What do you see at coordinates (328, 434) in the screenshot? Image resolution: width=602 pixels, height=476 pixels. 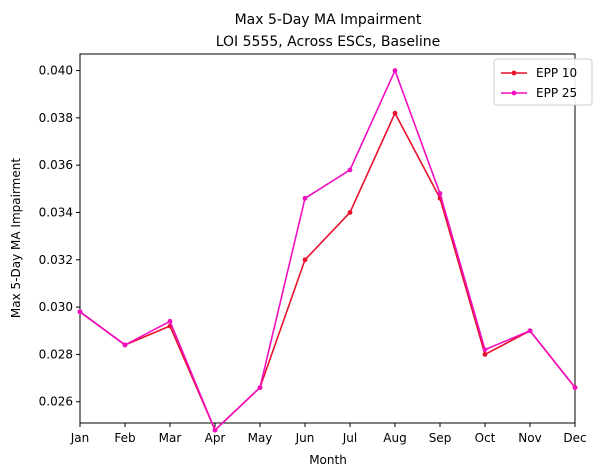 I see `x-axis: Jan Feb Mar Apr May Jun Jul Aug Sep Oct Nov Dec` at bounding box center [328, 434].